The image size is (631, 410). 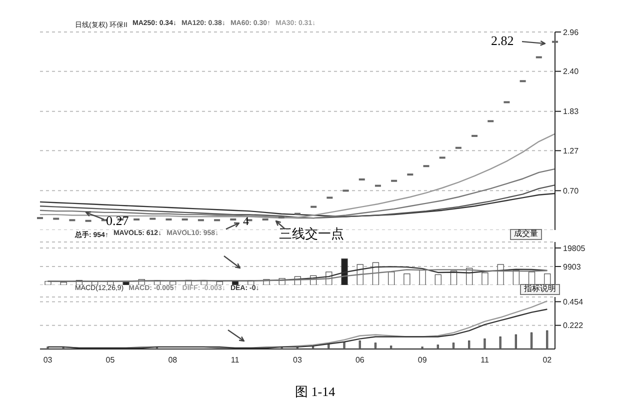 What do you see at coordinates (540, 289) in the screenshot?
I see `annotation: 指标说明` at bounding box center [540, 289].